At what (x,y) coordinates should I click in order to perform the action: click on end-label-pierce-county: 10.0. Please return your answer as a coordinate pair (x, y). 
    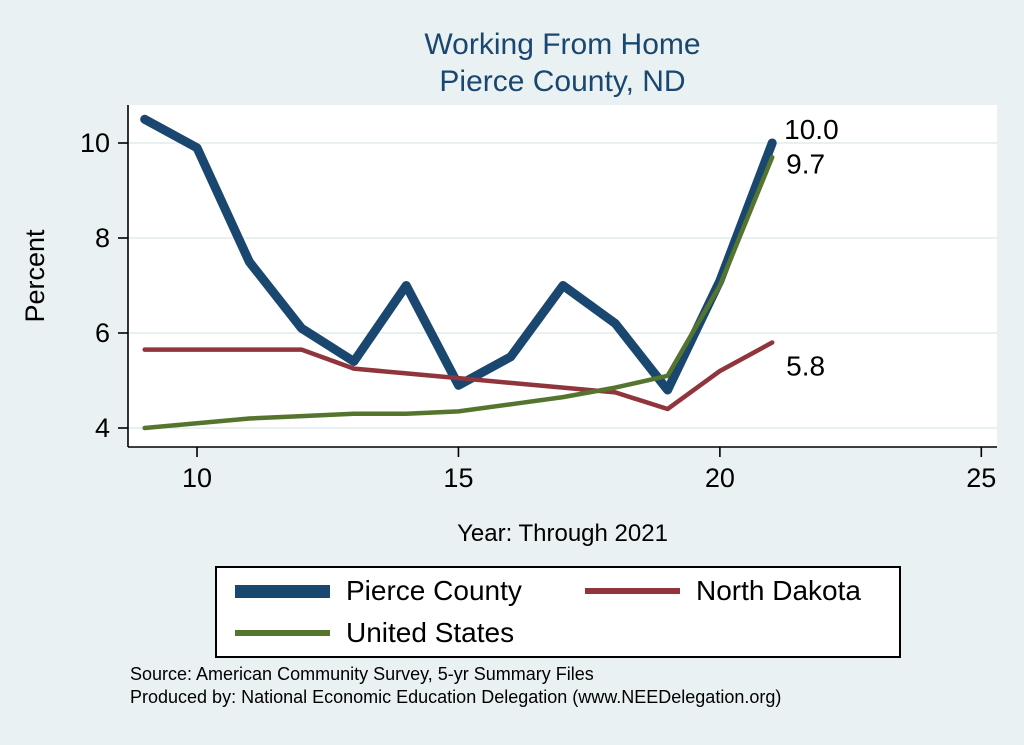
    Looking at the image, I should click on (811, 129).